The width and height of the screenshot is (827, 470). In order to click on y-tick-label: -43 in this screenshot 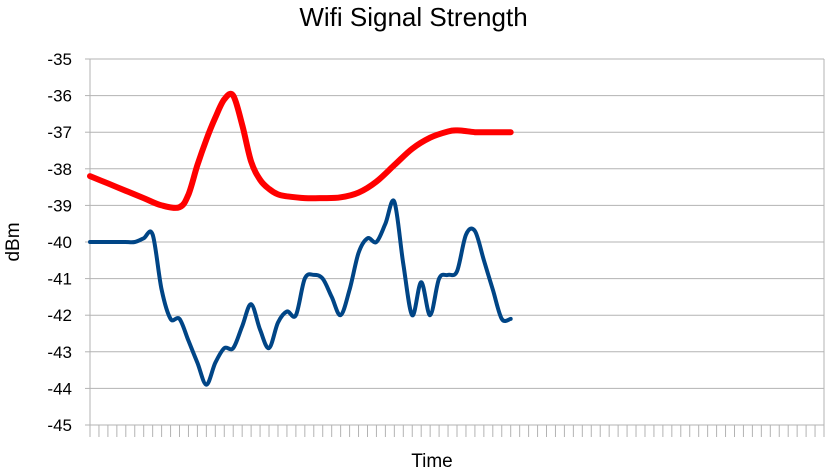, I will do `click(59, 352)`.